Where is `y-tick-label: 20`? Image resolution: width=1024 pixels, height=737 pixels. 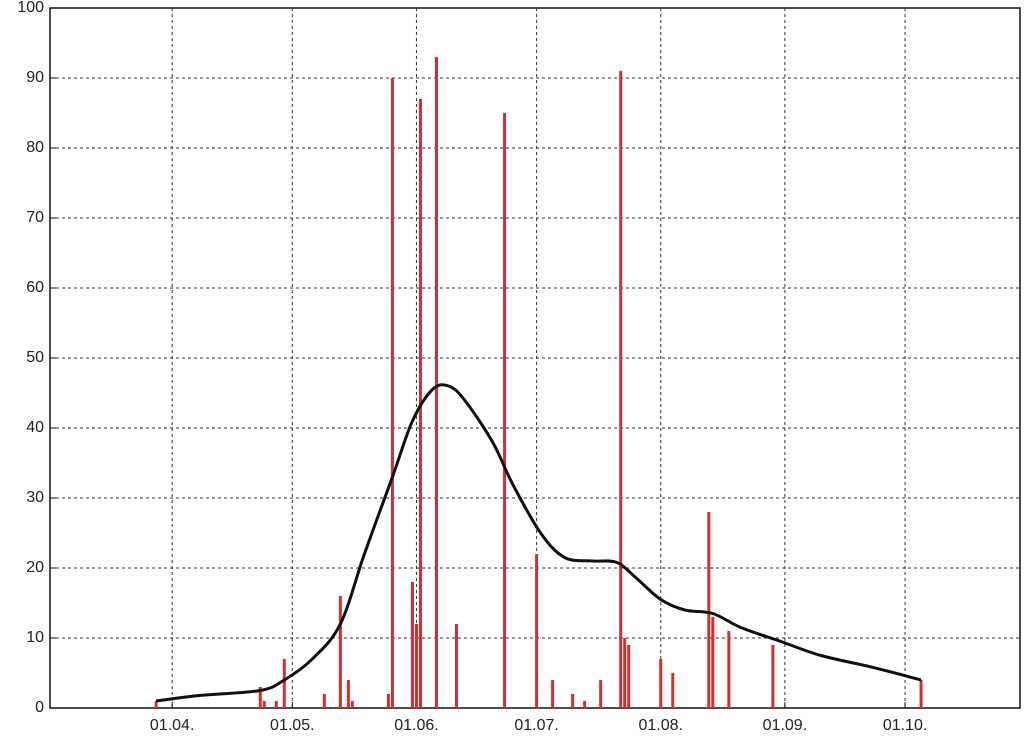
y-tick-label: 20 is located at coordinates (35, 567).